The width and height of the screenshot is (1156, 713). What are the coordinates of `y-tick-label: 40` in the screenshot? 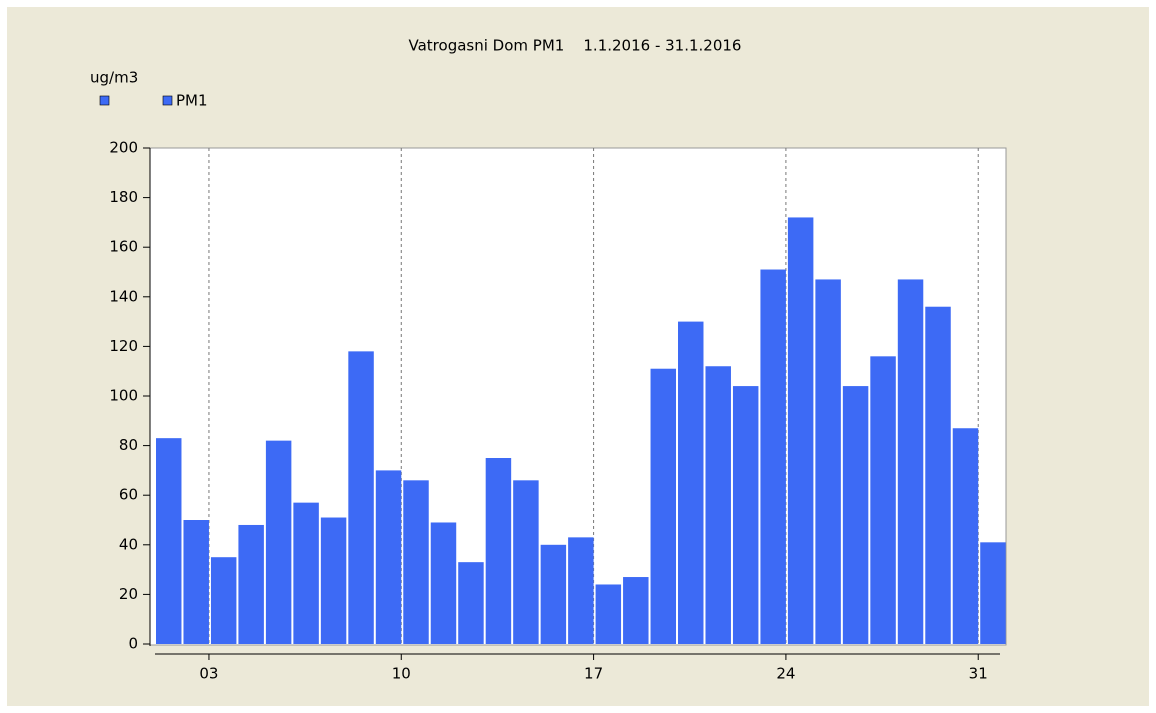 It's located at (128, 544).